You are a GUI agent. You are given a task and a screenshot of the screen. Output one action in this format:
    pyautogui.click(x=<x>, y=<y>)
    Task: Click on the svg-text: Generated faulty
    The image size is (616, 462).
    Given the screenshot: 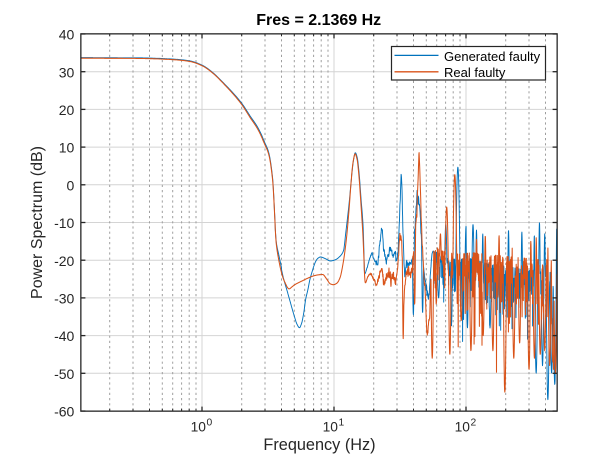 What is the action you would take?
    pyautogui.click(x=492, y=56)
    